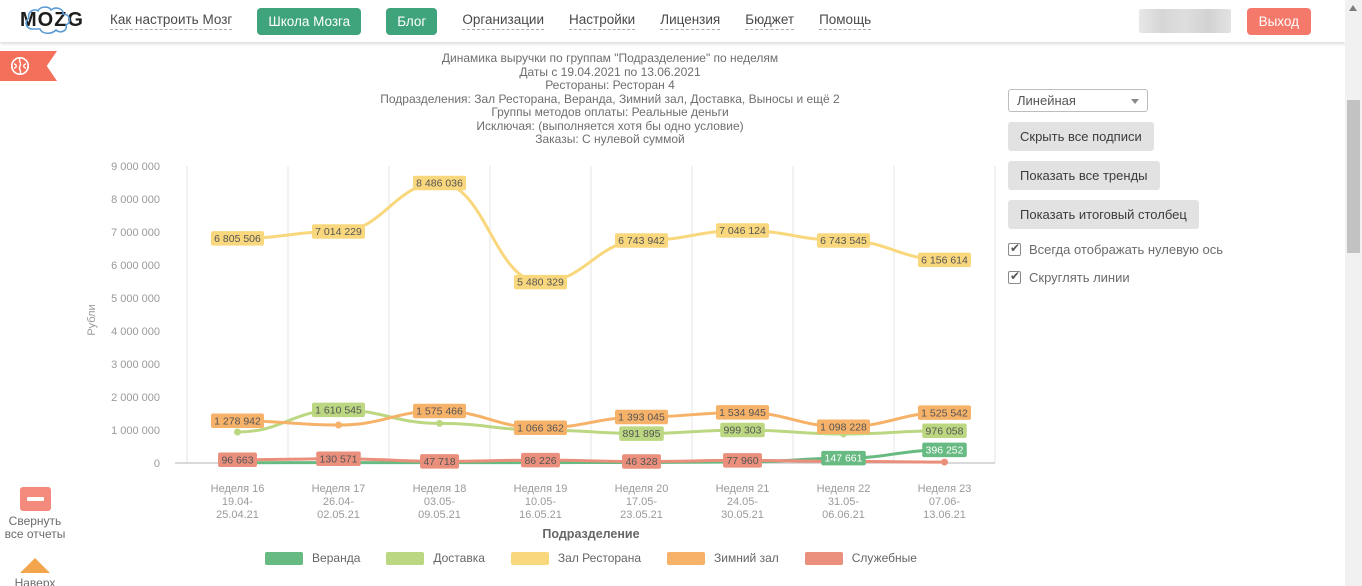 The width and height of the screenshot is (1362, 586). What do you see at coordinates (440, 502) in the screenshot?
I see `x-tick-label: Неделя 18 03.05-09.05.21` at bounding box center [440, 502].